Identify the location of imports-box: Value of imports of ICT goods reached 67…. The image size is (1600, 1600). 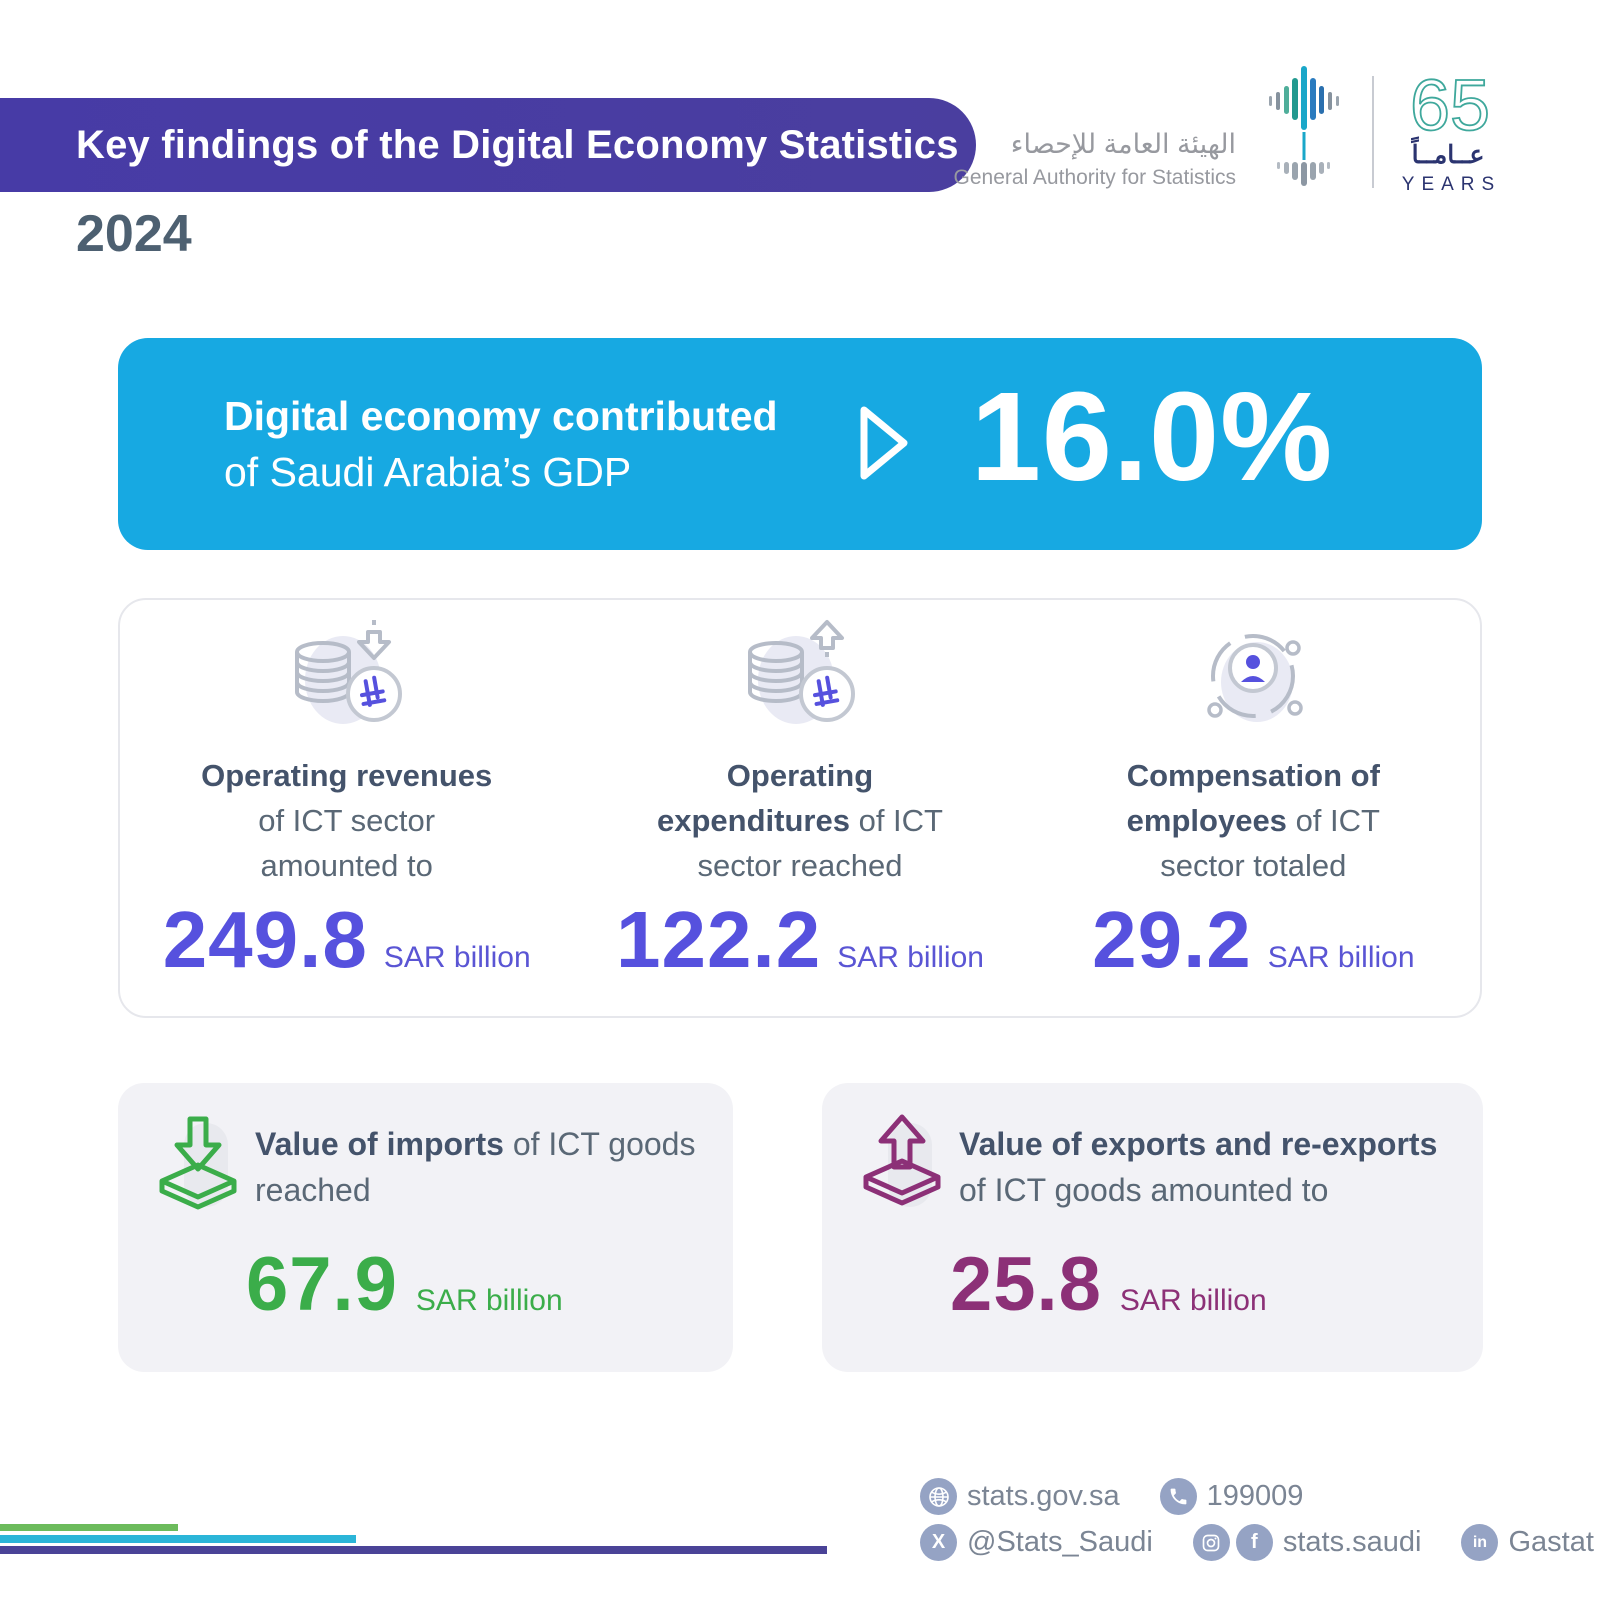
(425, 1227).